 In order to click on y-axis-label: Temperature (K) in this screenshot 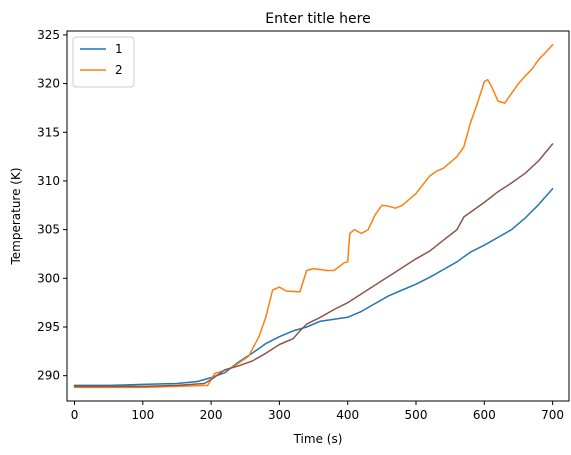, I will do `click(16, 216)`.